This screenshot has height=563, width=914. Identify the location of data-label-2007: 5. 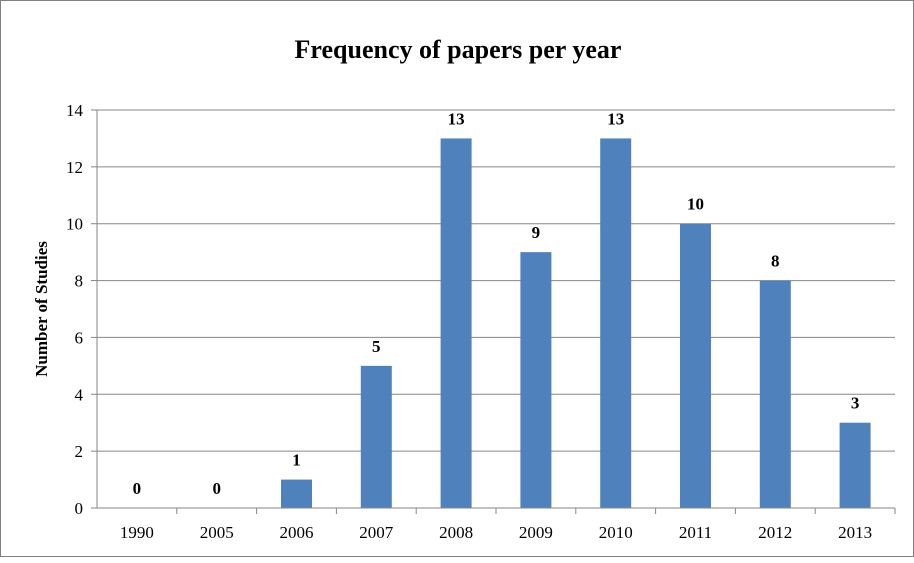
(376, 346).